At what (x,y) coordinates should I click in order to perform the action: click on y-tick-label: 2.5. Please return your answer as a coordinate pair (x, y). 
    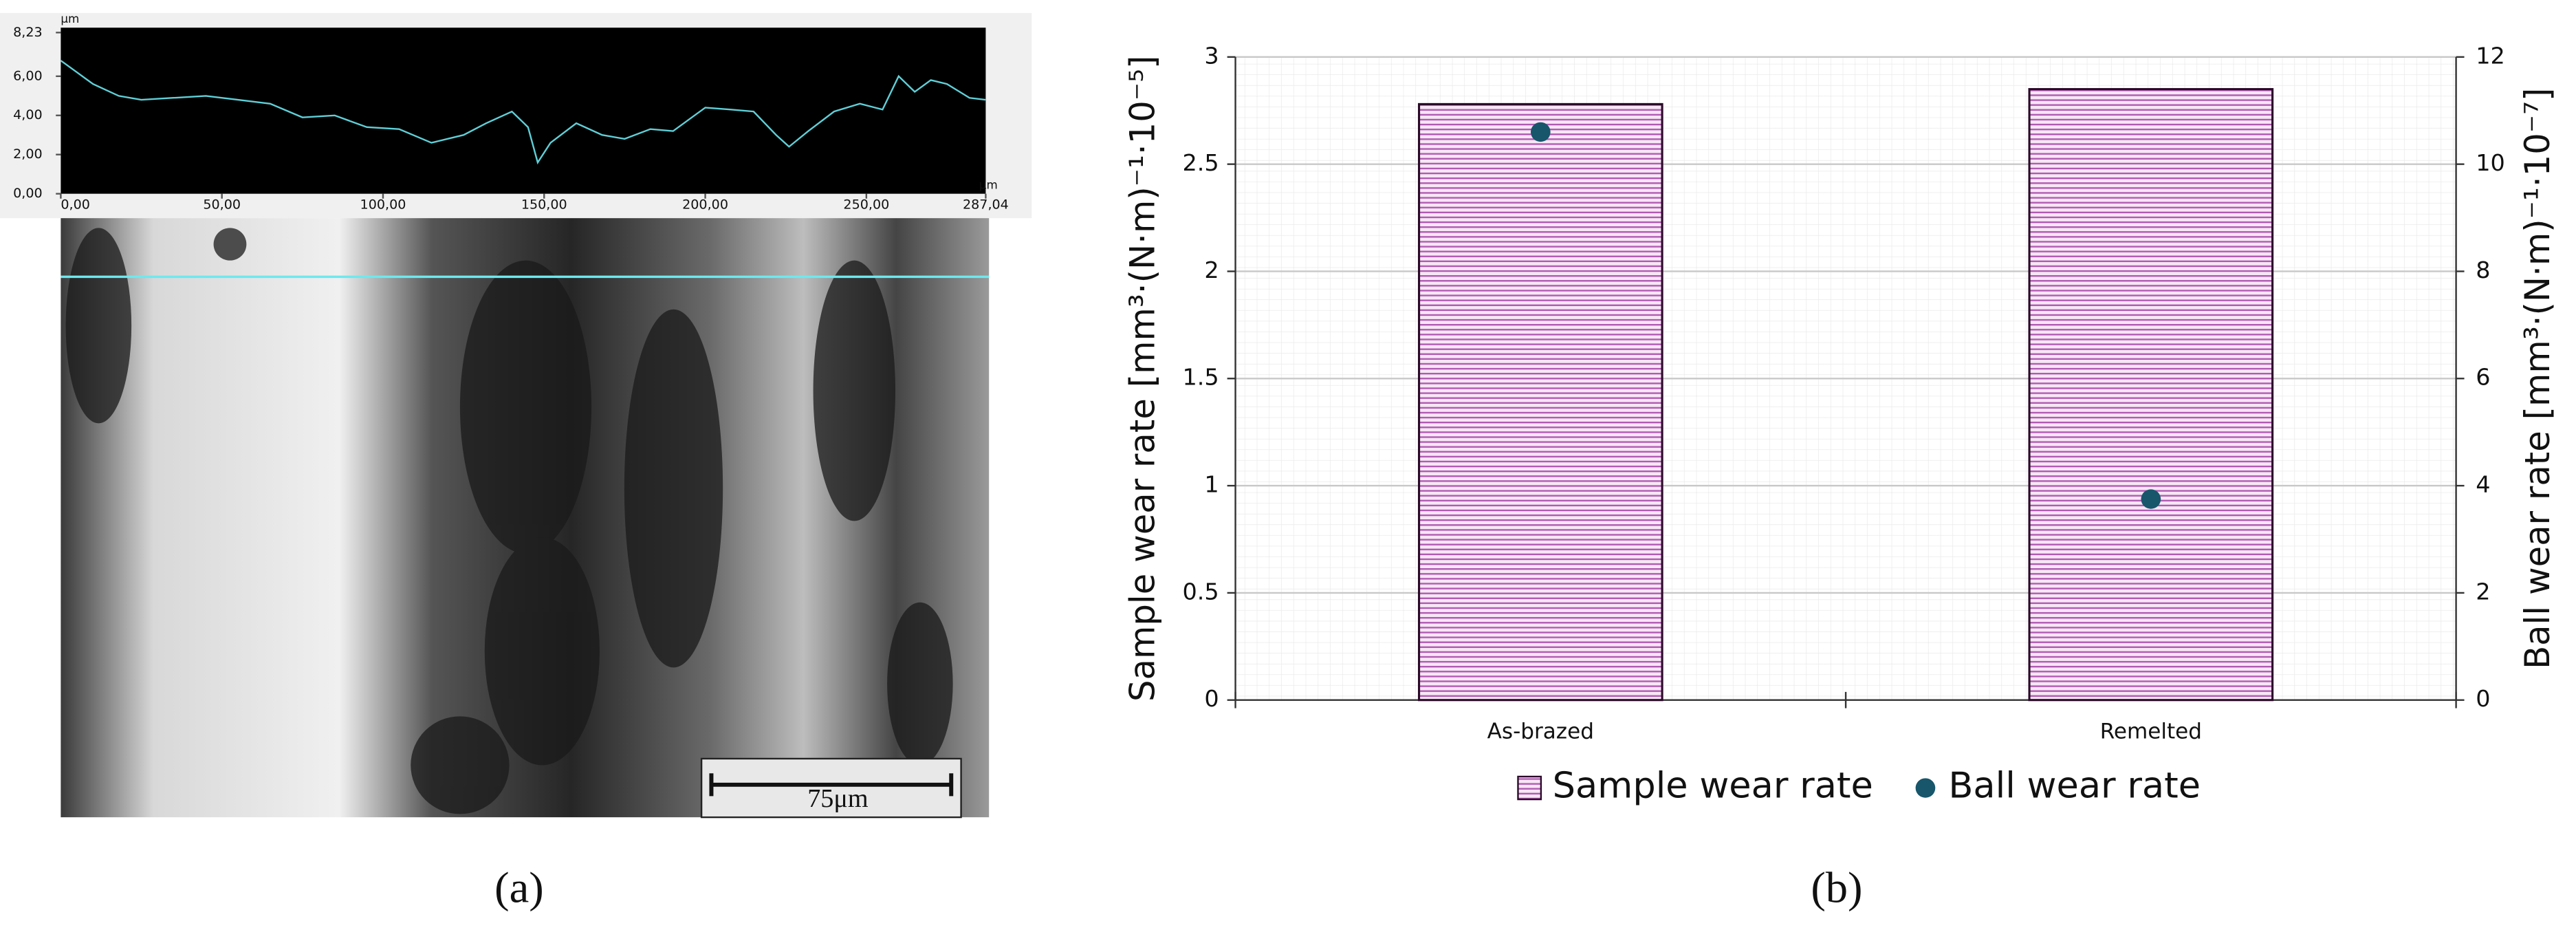
    Looking at the image, I should click on (1200, 162).